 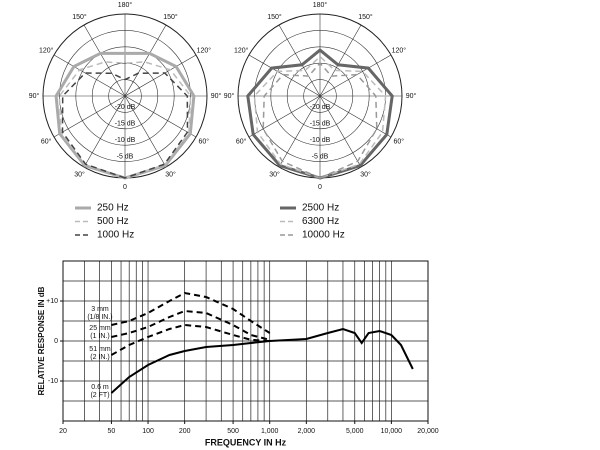 What do you see at coordinates (270, 431) in the screenshot?
I see `x-tick-label: 1,000` at bounding box center [270, 431].